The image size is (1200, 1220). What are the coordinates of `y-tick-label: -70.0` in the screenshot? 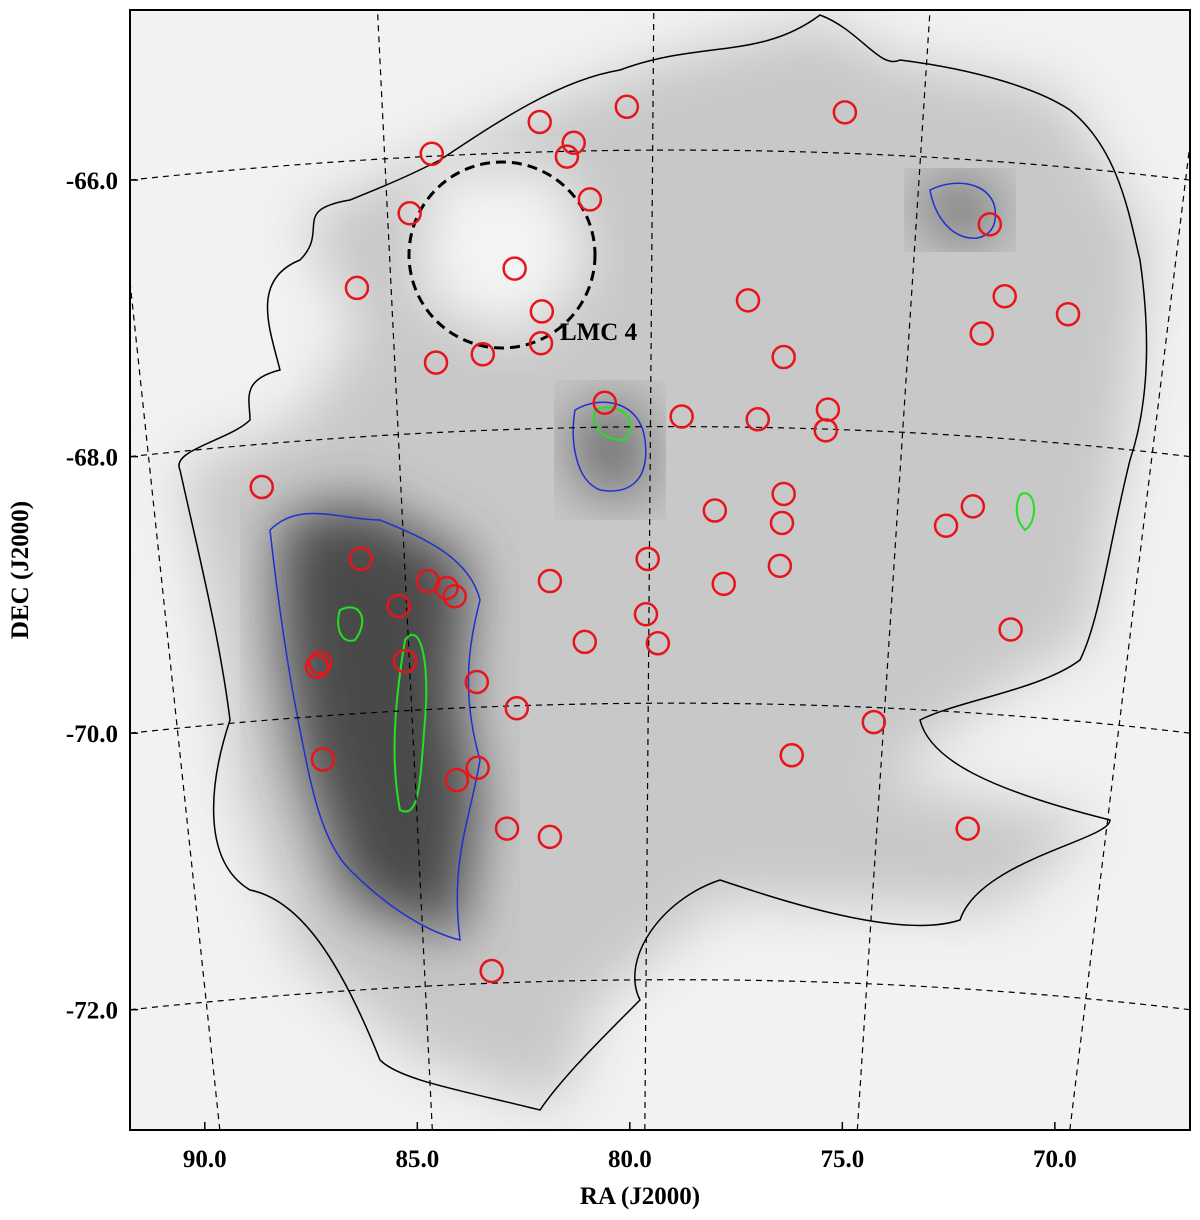 It's located at (92, 734).